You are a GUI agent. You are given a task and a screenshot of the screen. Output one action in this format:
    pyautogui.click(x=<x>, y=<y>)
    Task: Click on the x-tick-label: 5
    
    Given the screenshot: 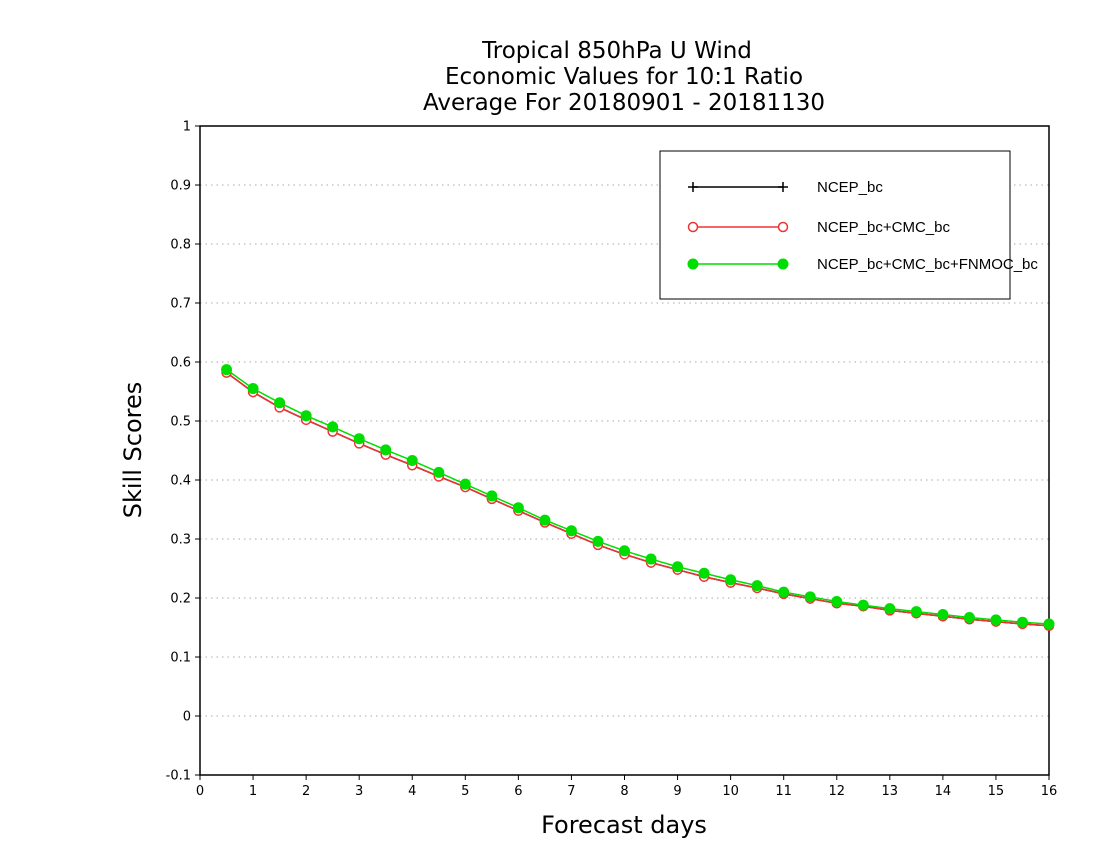 What is the action you would take?
    pyautogui.click(x=465, y=791)
    